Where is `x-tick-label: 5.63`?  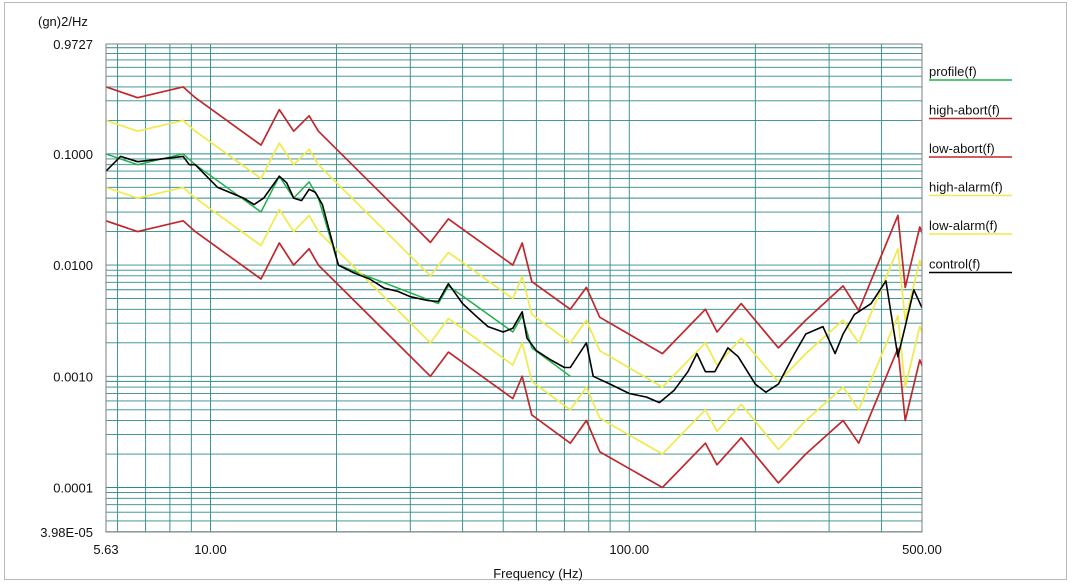 x-tick-label: 5.63 is located at coordinates (105, 549).